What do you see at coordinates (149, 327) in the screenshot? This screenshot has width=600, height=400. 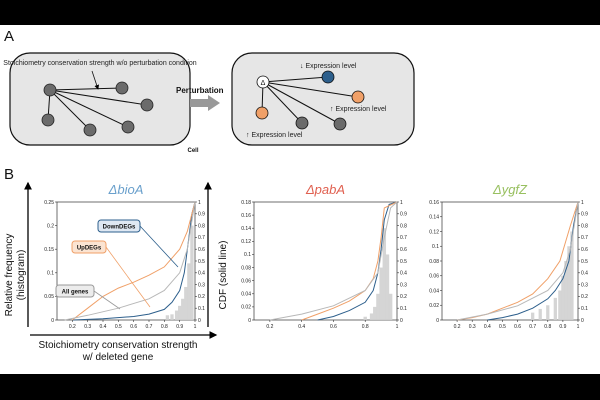 I see `x-tick-label: 0.7` at bounding box center [149, 327].